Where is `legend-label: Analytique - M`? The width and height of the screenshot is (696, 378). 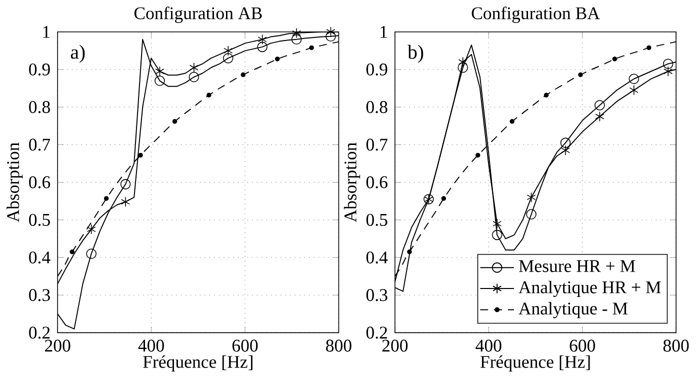
legend-label: Analytique - M is located at coordinates (573, 310).